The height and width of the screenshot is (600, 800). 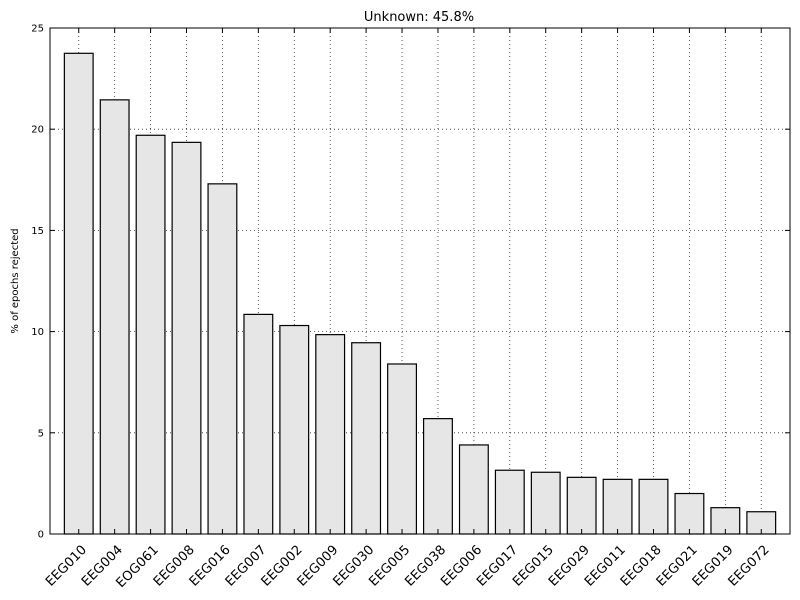 What do you see at coordinates (653, 506) in the screenshot?
I see `bar-eeg018` at bounding box center [653, 506].